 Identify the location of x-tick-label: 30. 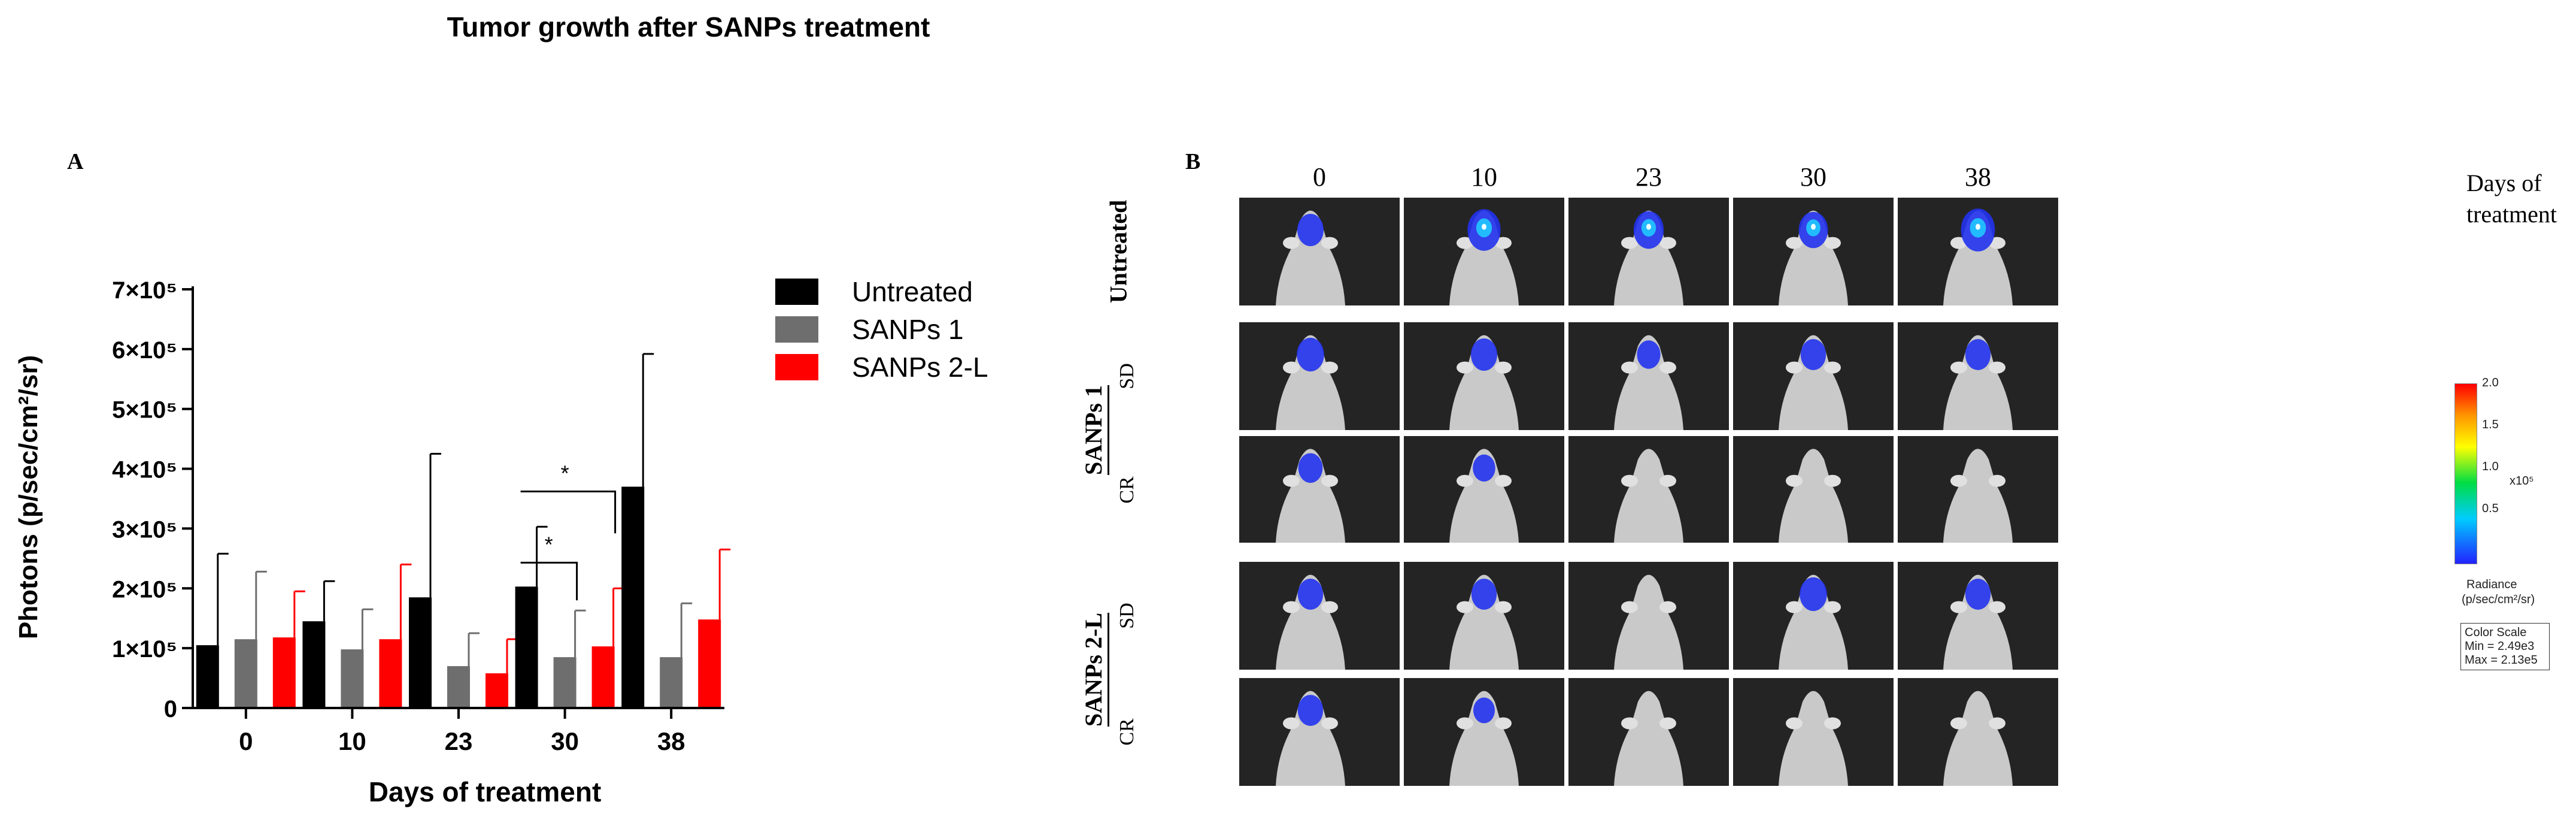
(565, 741).